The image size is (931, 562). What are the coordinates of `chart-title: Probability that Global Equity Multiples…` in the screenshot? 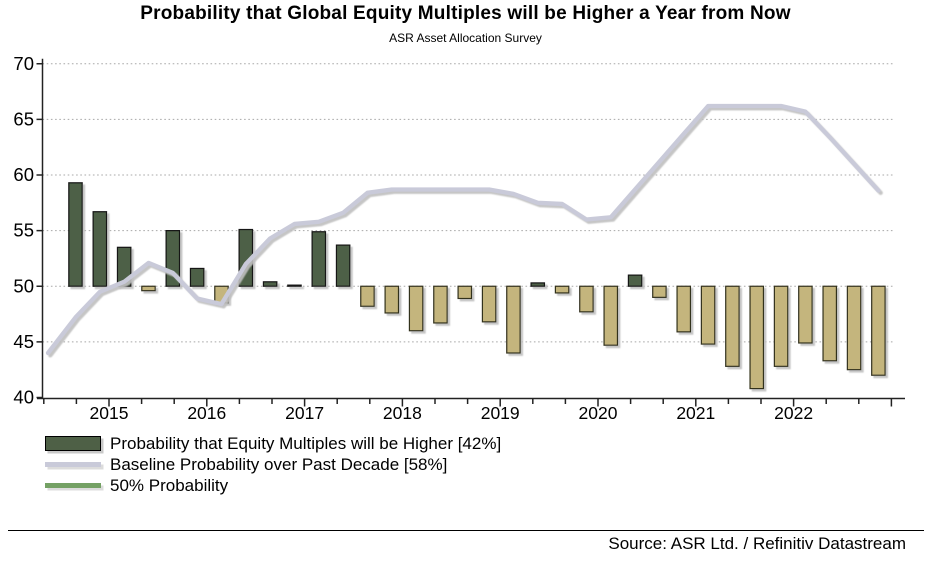 It's located at (465, 13).